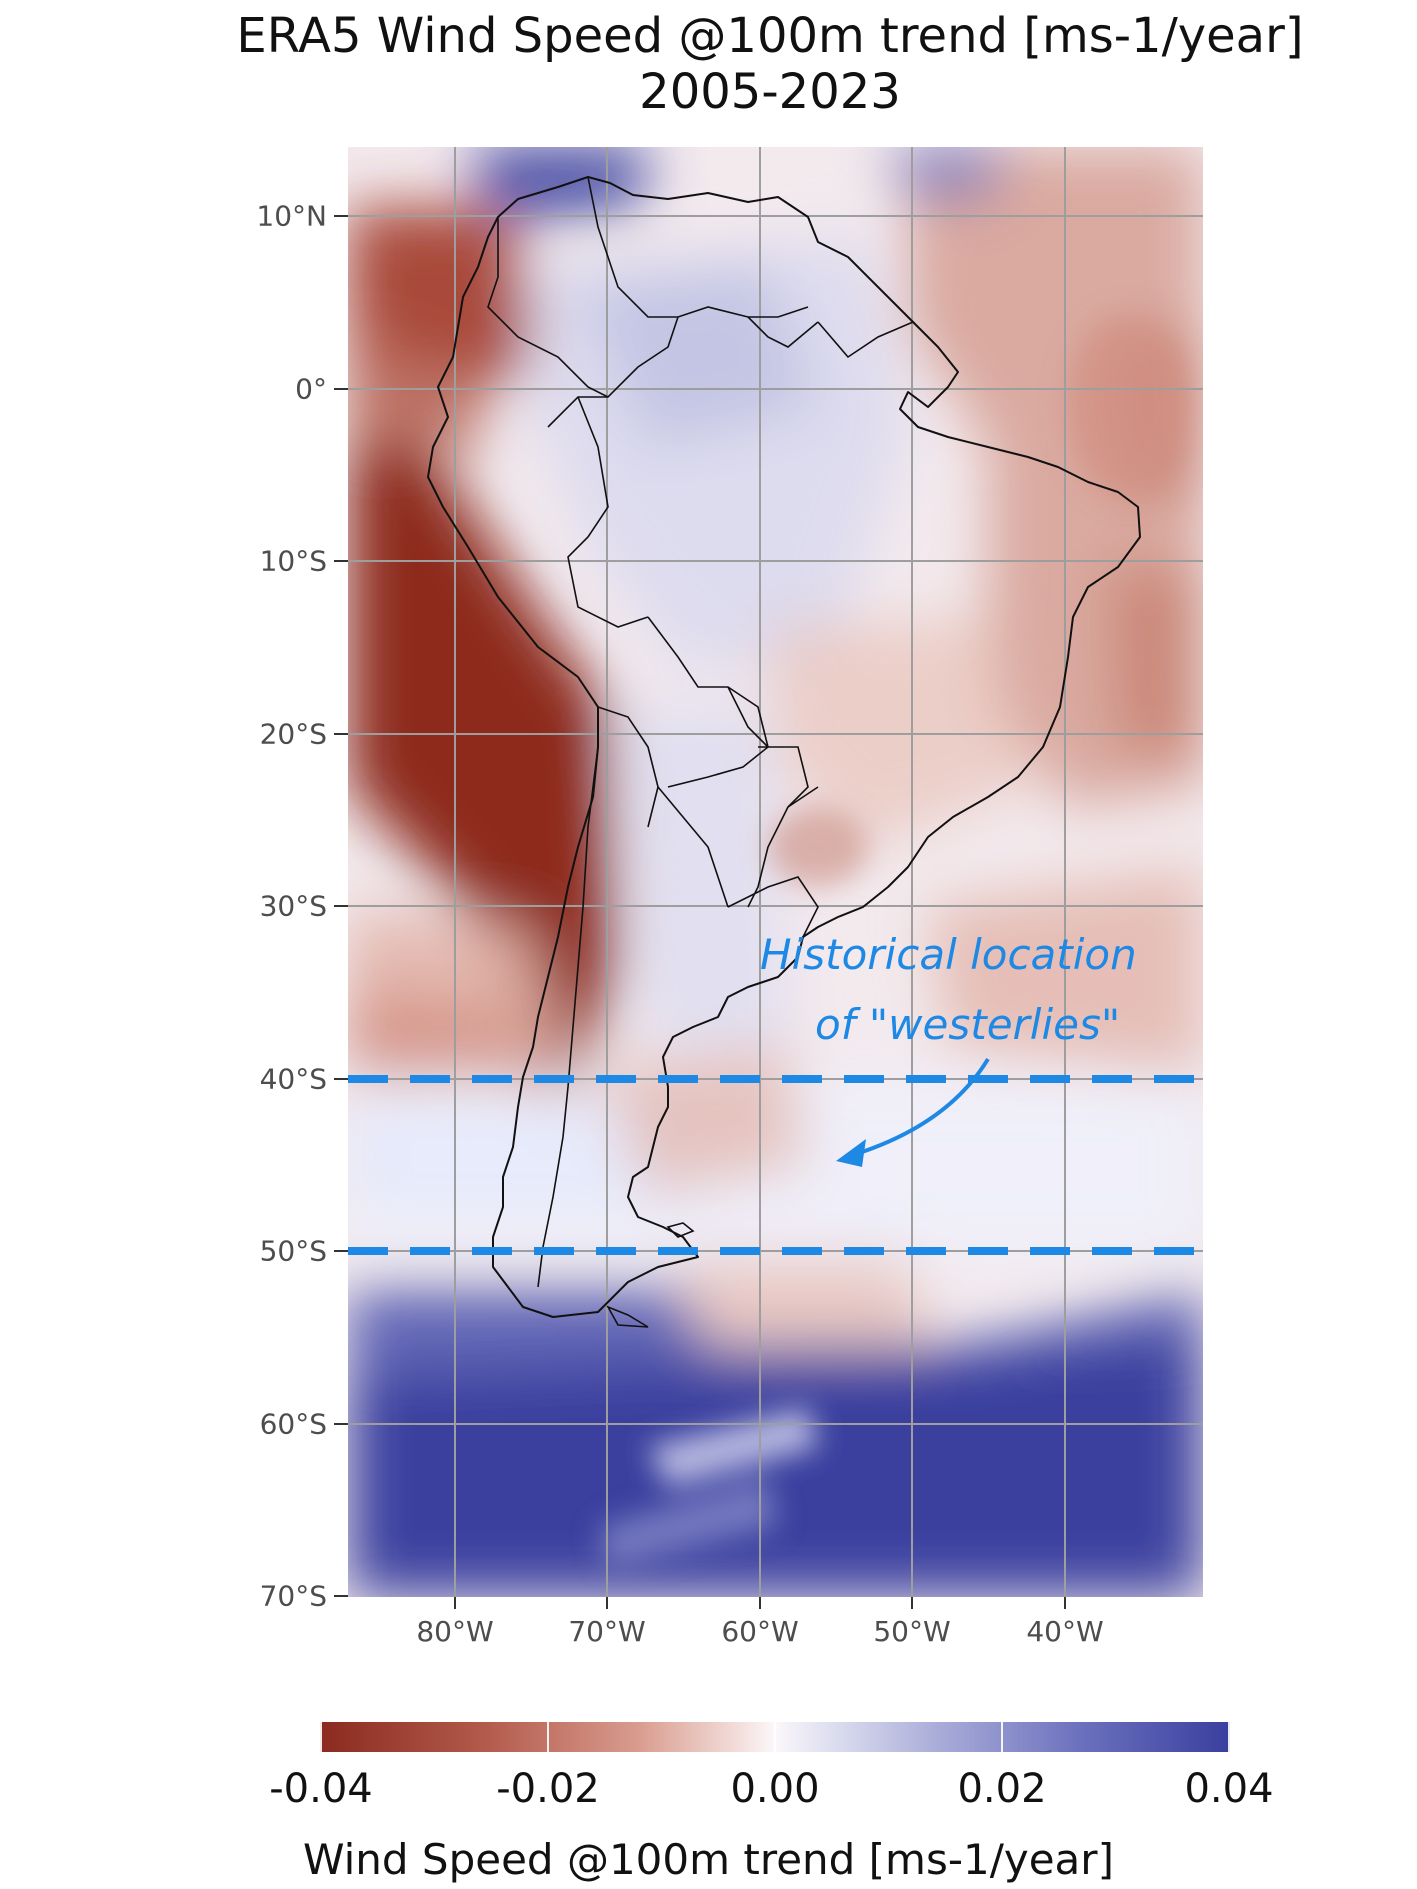 This screenshot has height=1889, width=1417. Describe the element at coordinates (1065, 1631) in the screenshot. I see `x-tick-label-40w: 40°W` at that location.